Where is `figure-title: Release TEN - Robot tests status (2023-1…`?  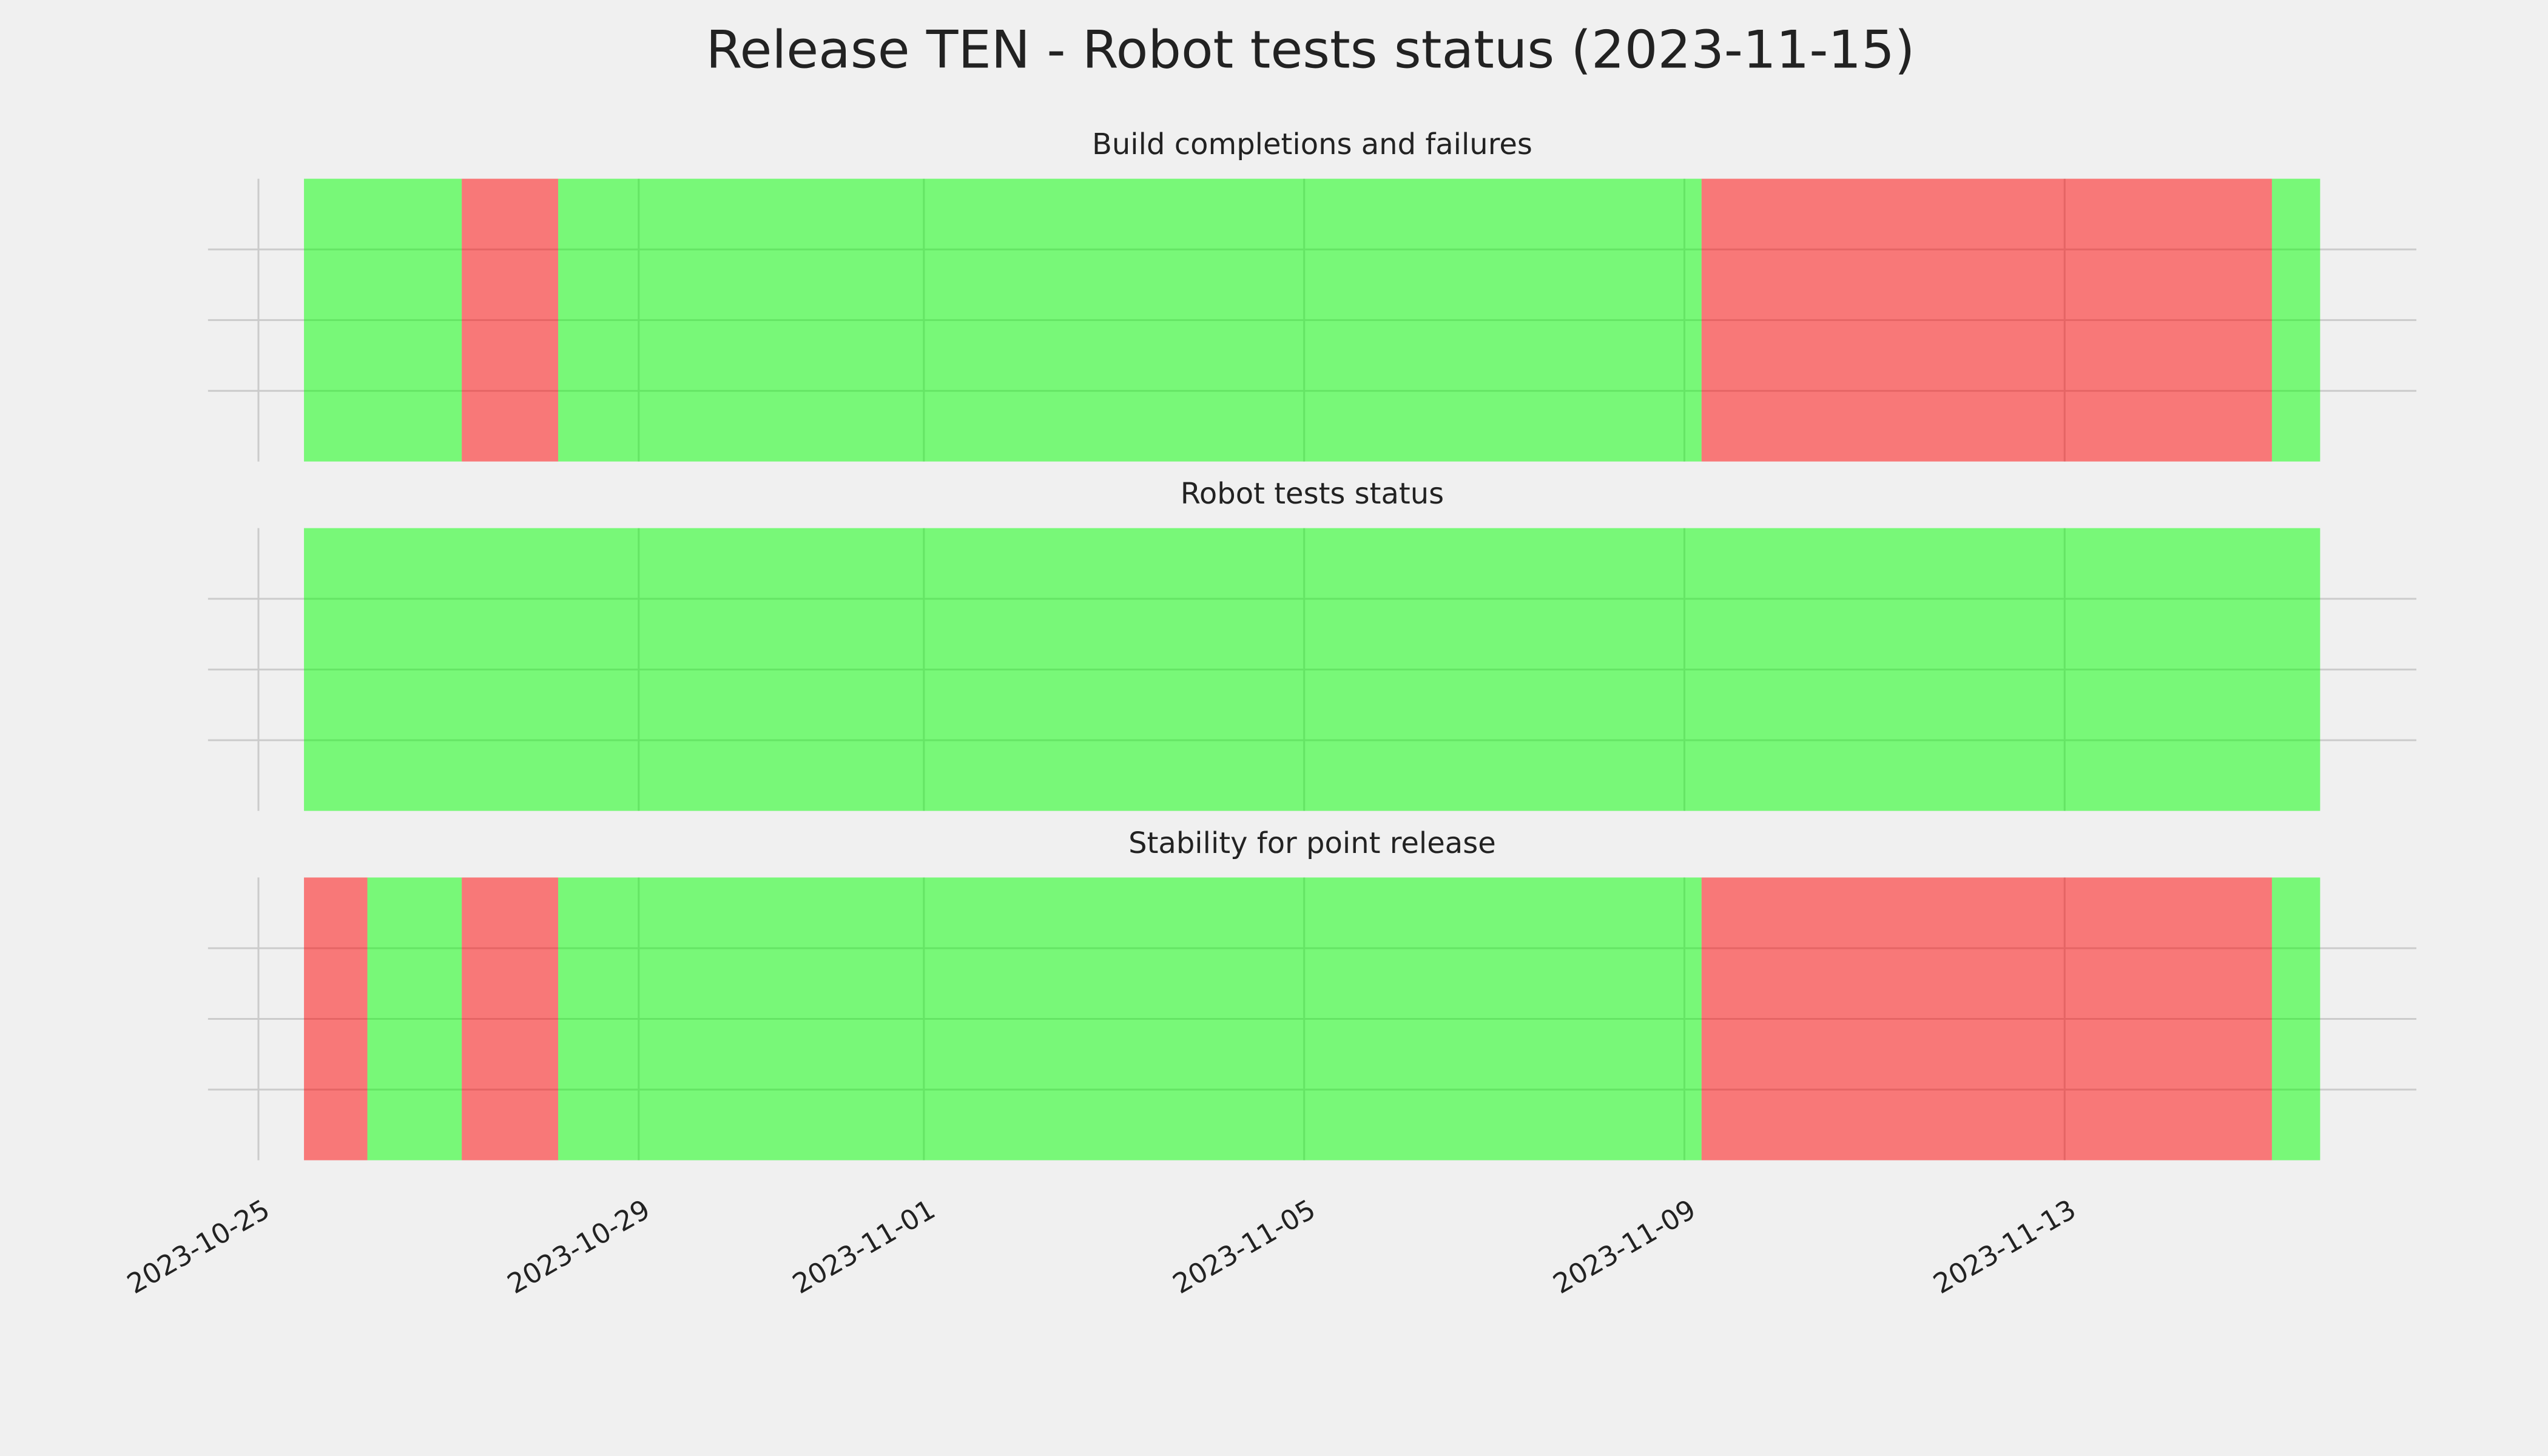
figure-title: Release TEN - Robot tests status (2023-1… is located at coordinates (1310, 49).